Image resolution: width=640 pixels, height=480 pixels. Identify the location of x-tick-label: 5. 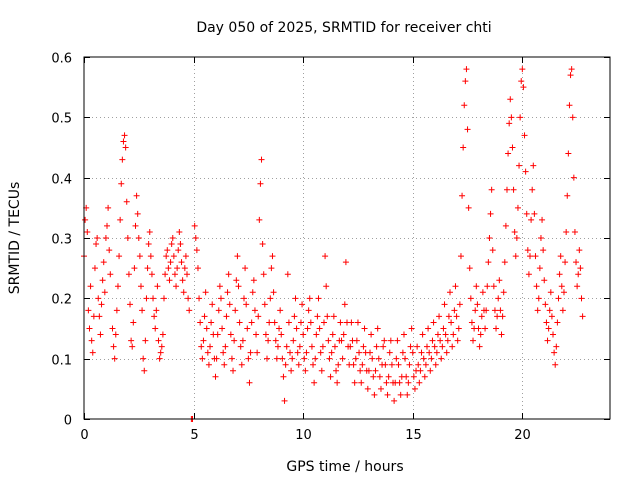
(194, 435).